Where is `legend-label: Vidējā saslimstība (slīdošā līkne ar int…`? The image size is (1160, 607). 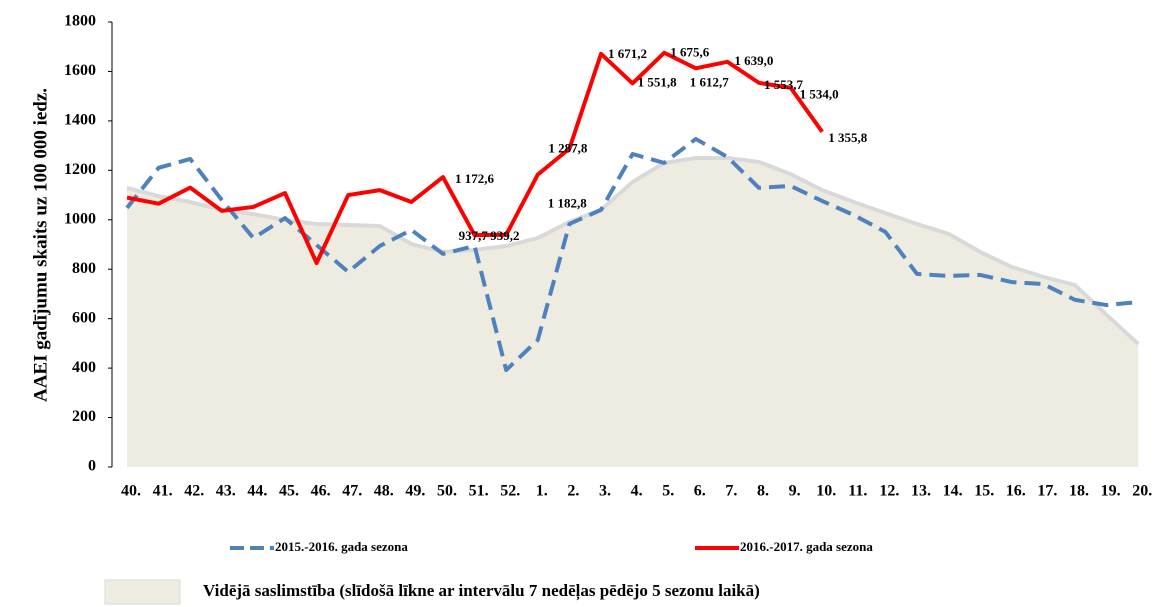 legend-label: Vidējā saslimstība (slīdošā līkne ar int… is located at coordinates (481, 591).